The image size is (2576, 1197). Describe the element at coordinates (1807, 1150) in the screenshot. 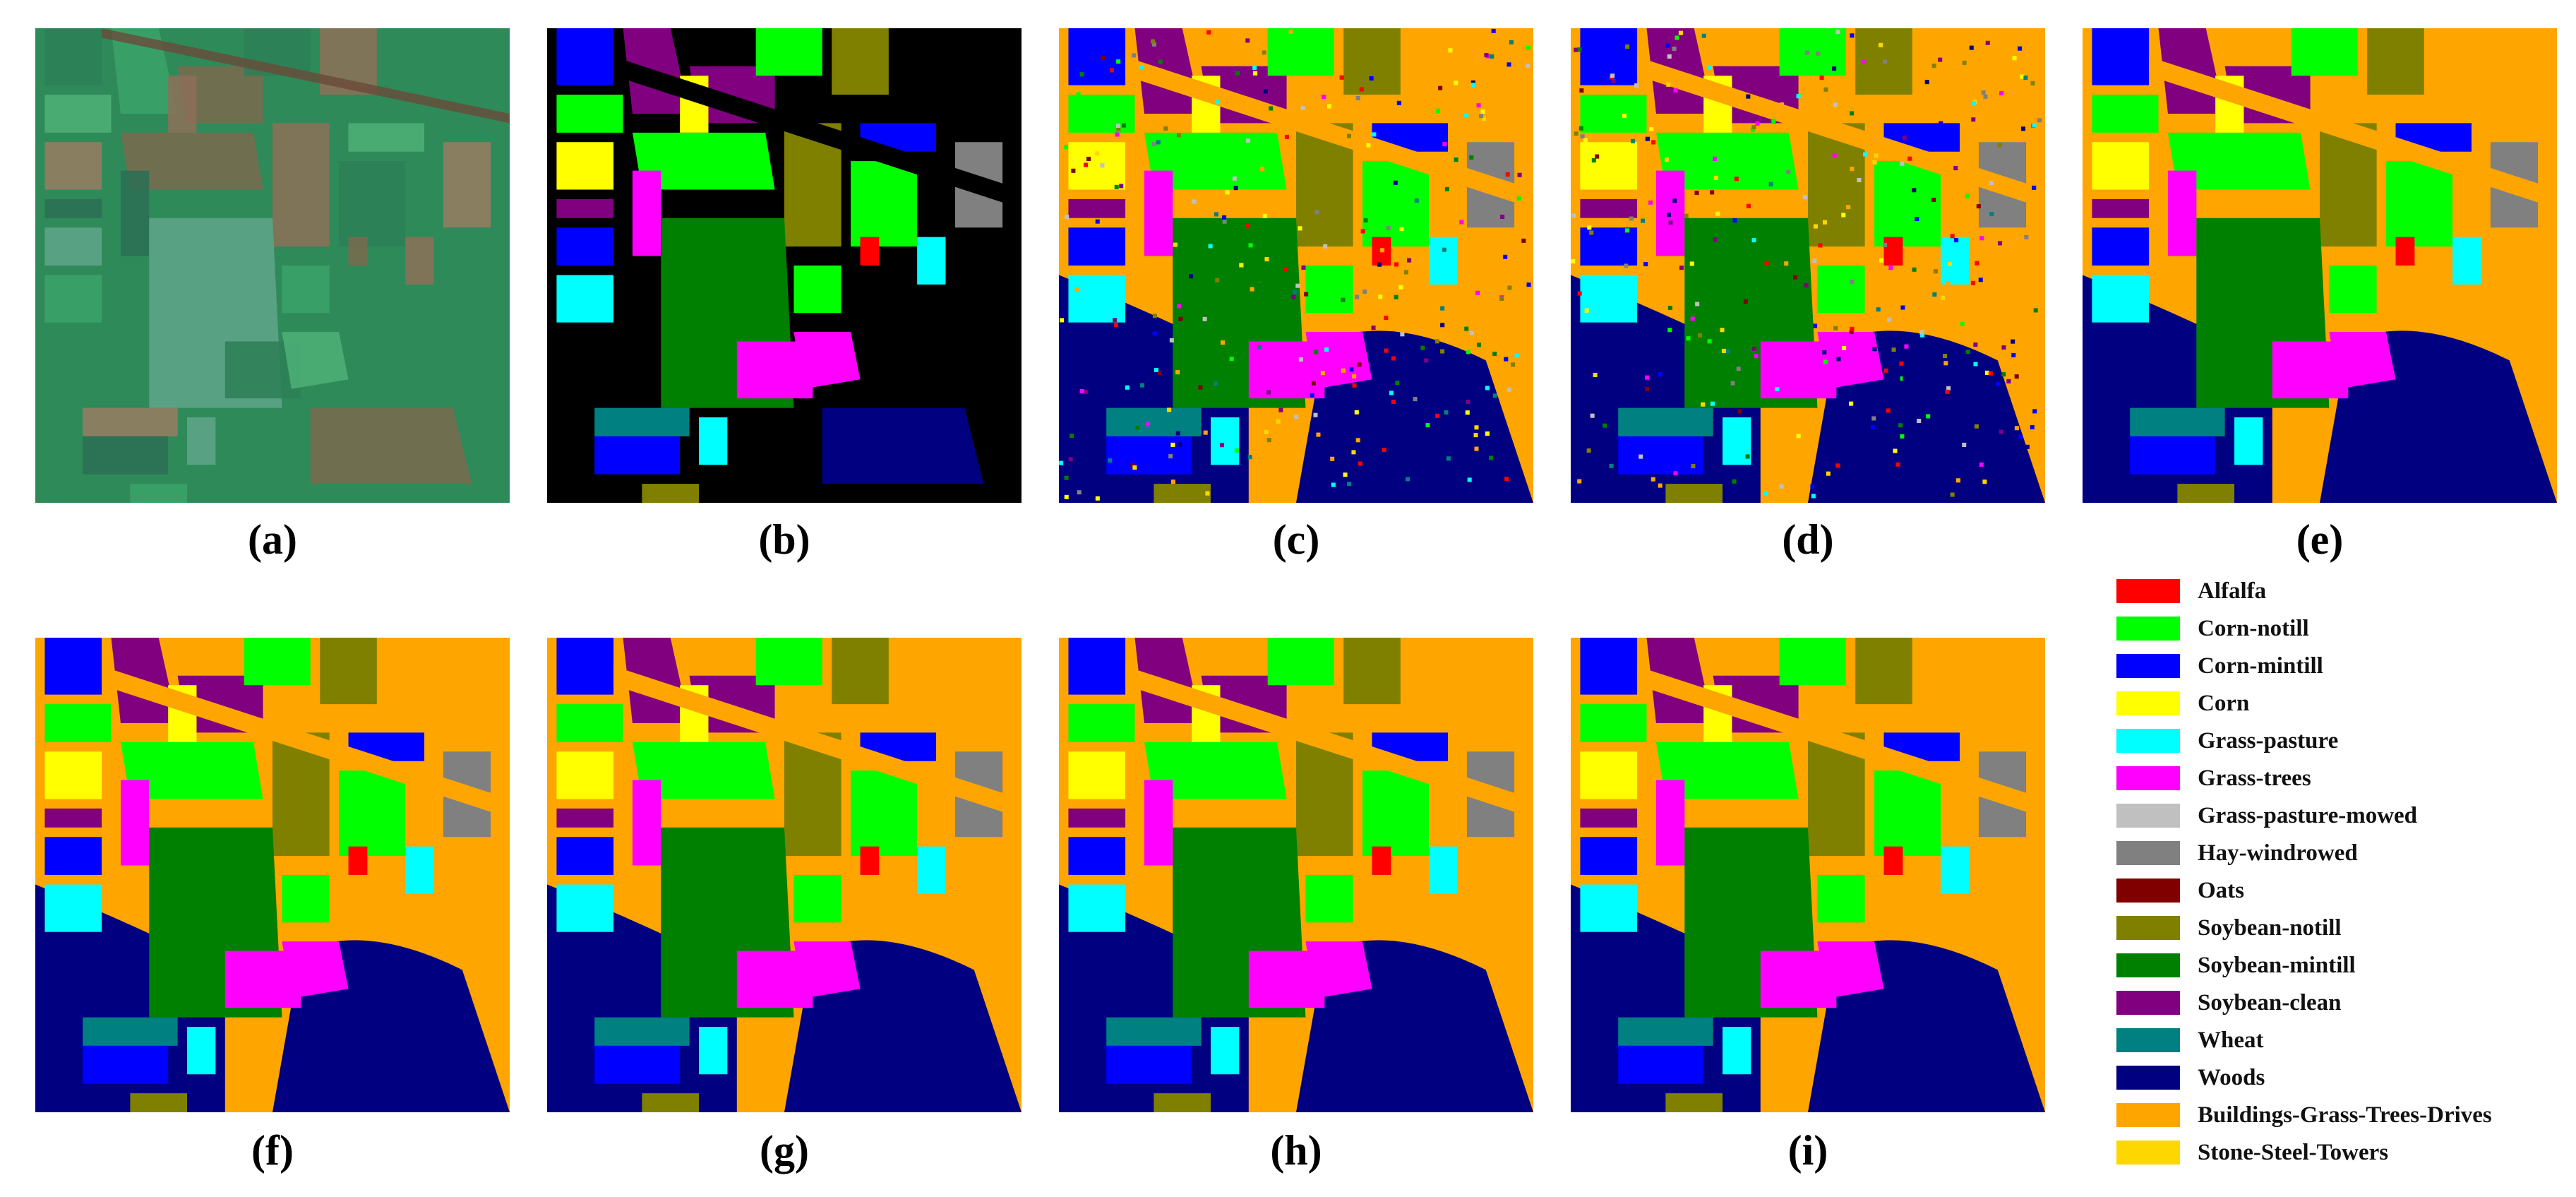

I see `caption-8: (i)` at that location.